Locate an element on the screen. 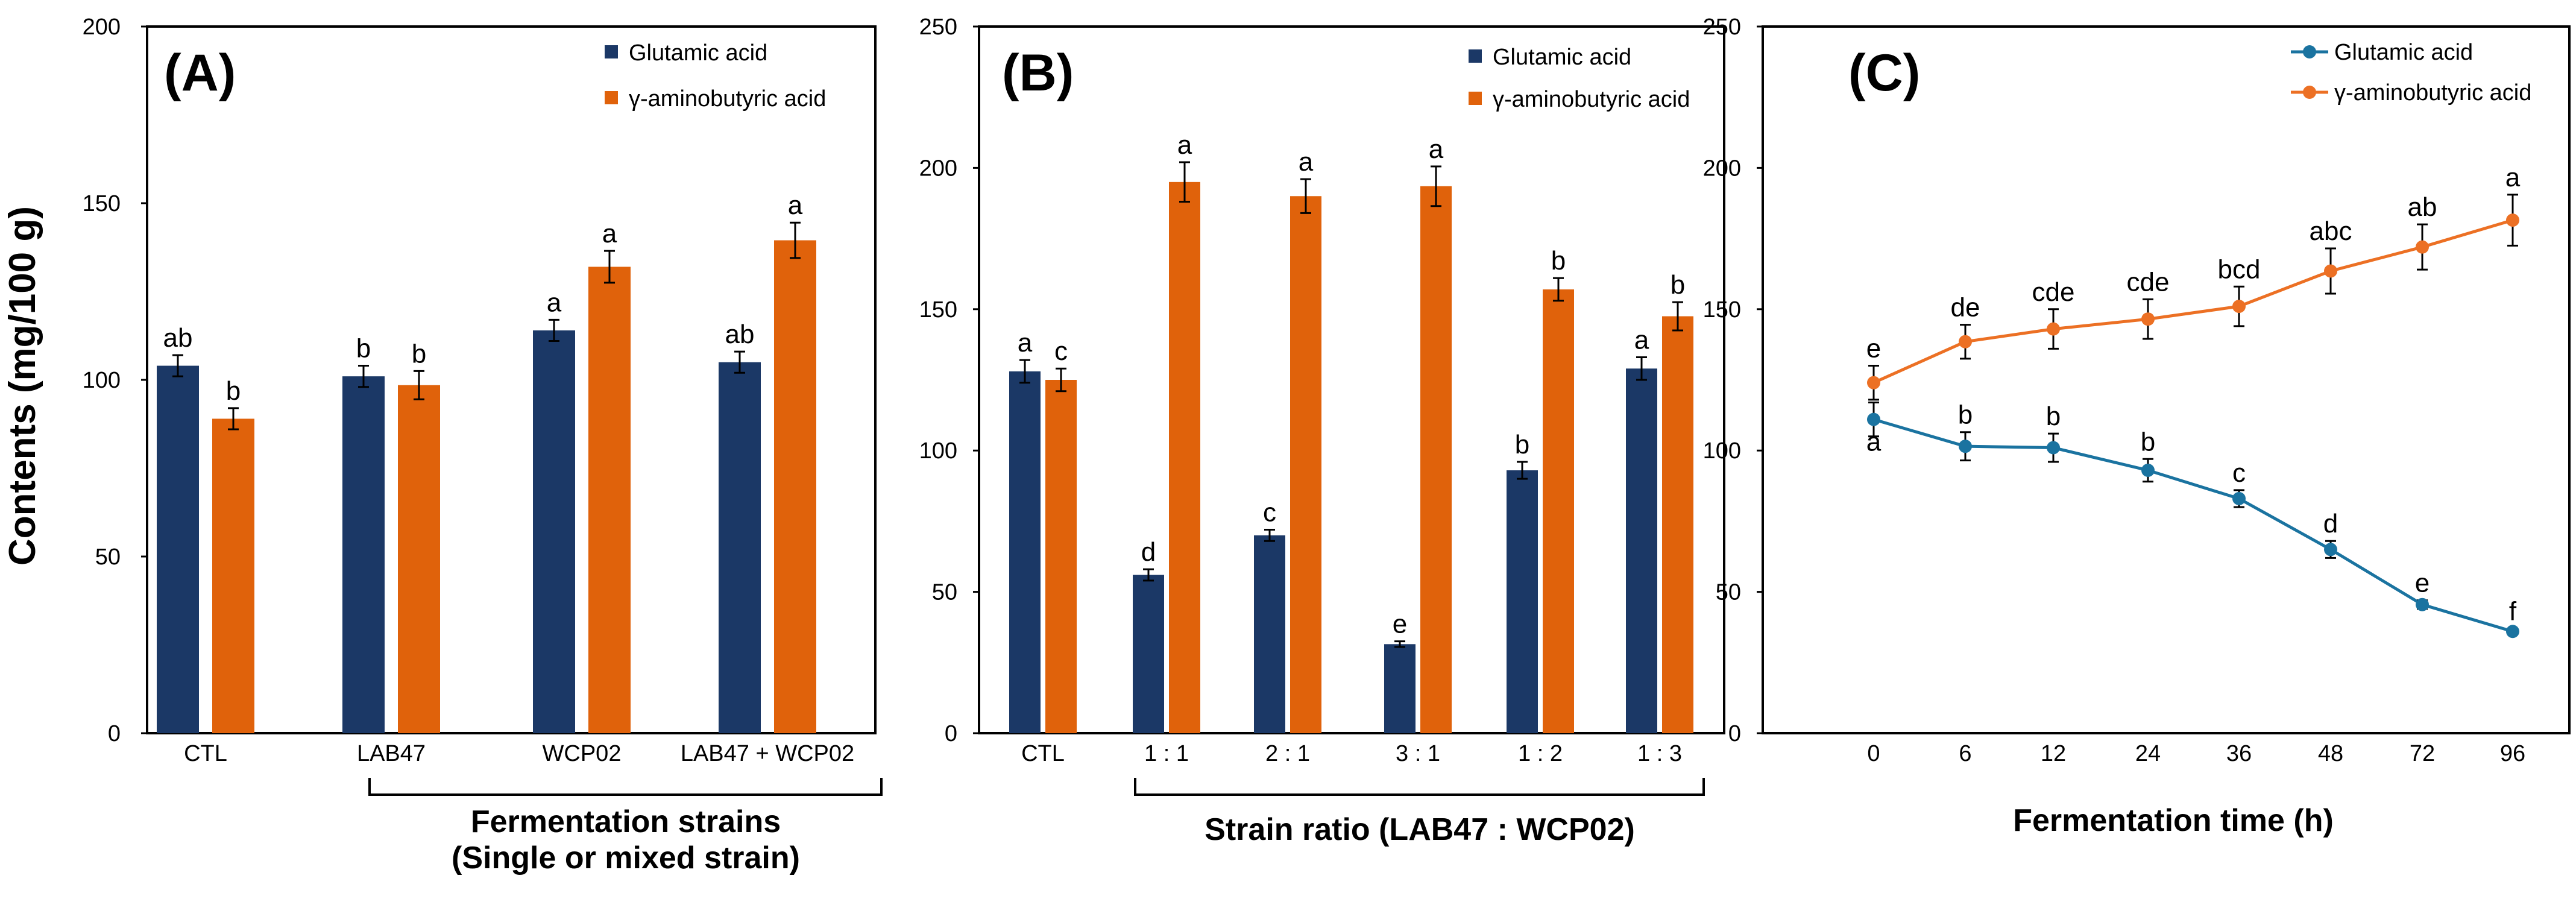 This screenshot has width=2576, height=899. panel-b-y-tick-100: 100 is located at coordinates (938, 451).